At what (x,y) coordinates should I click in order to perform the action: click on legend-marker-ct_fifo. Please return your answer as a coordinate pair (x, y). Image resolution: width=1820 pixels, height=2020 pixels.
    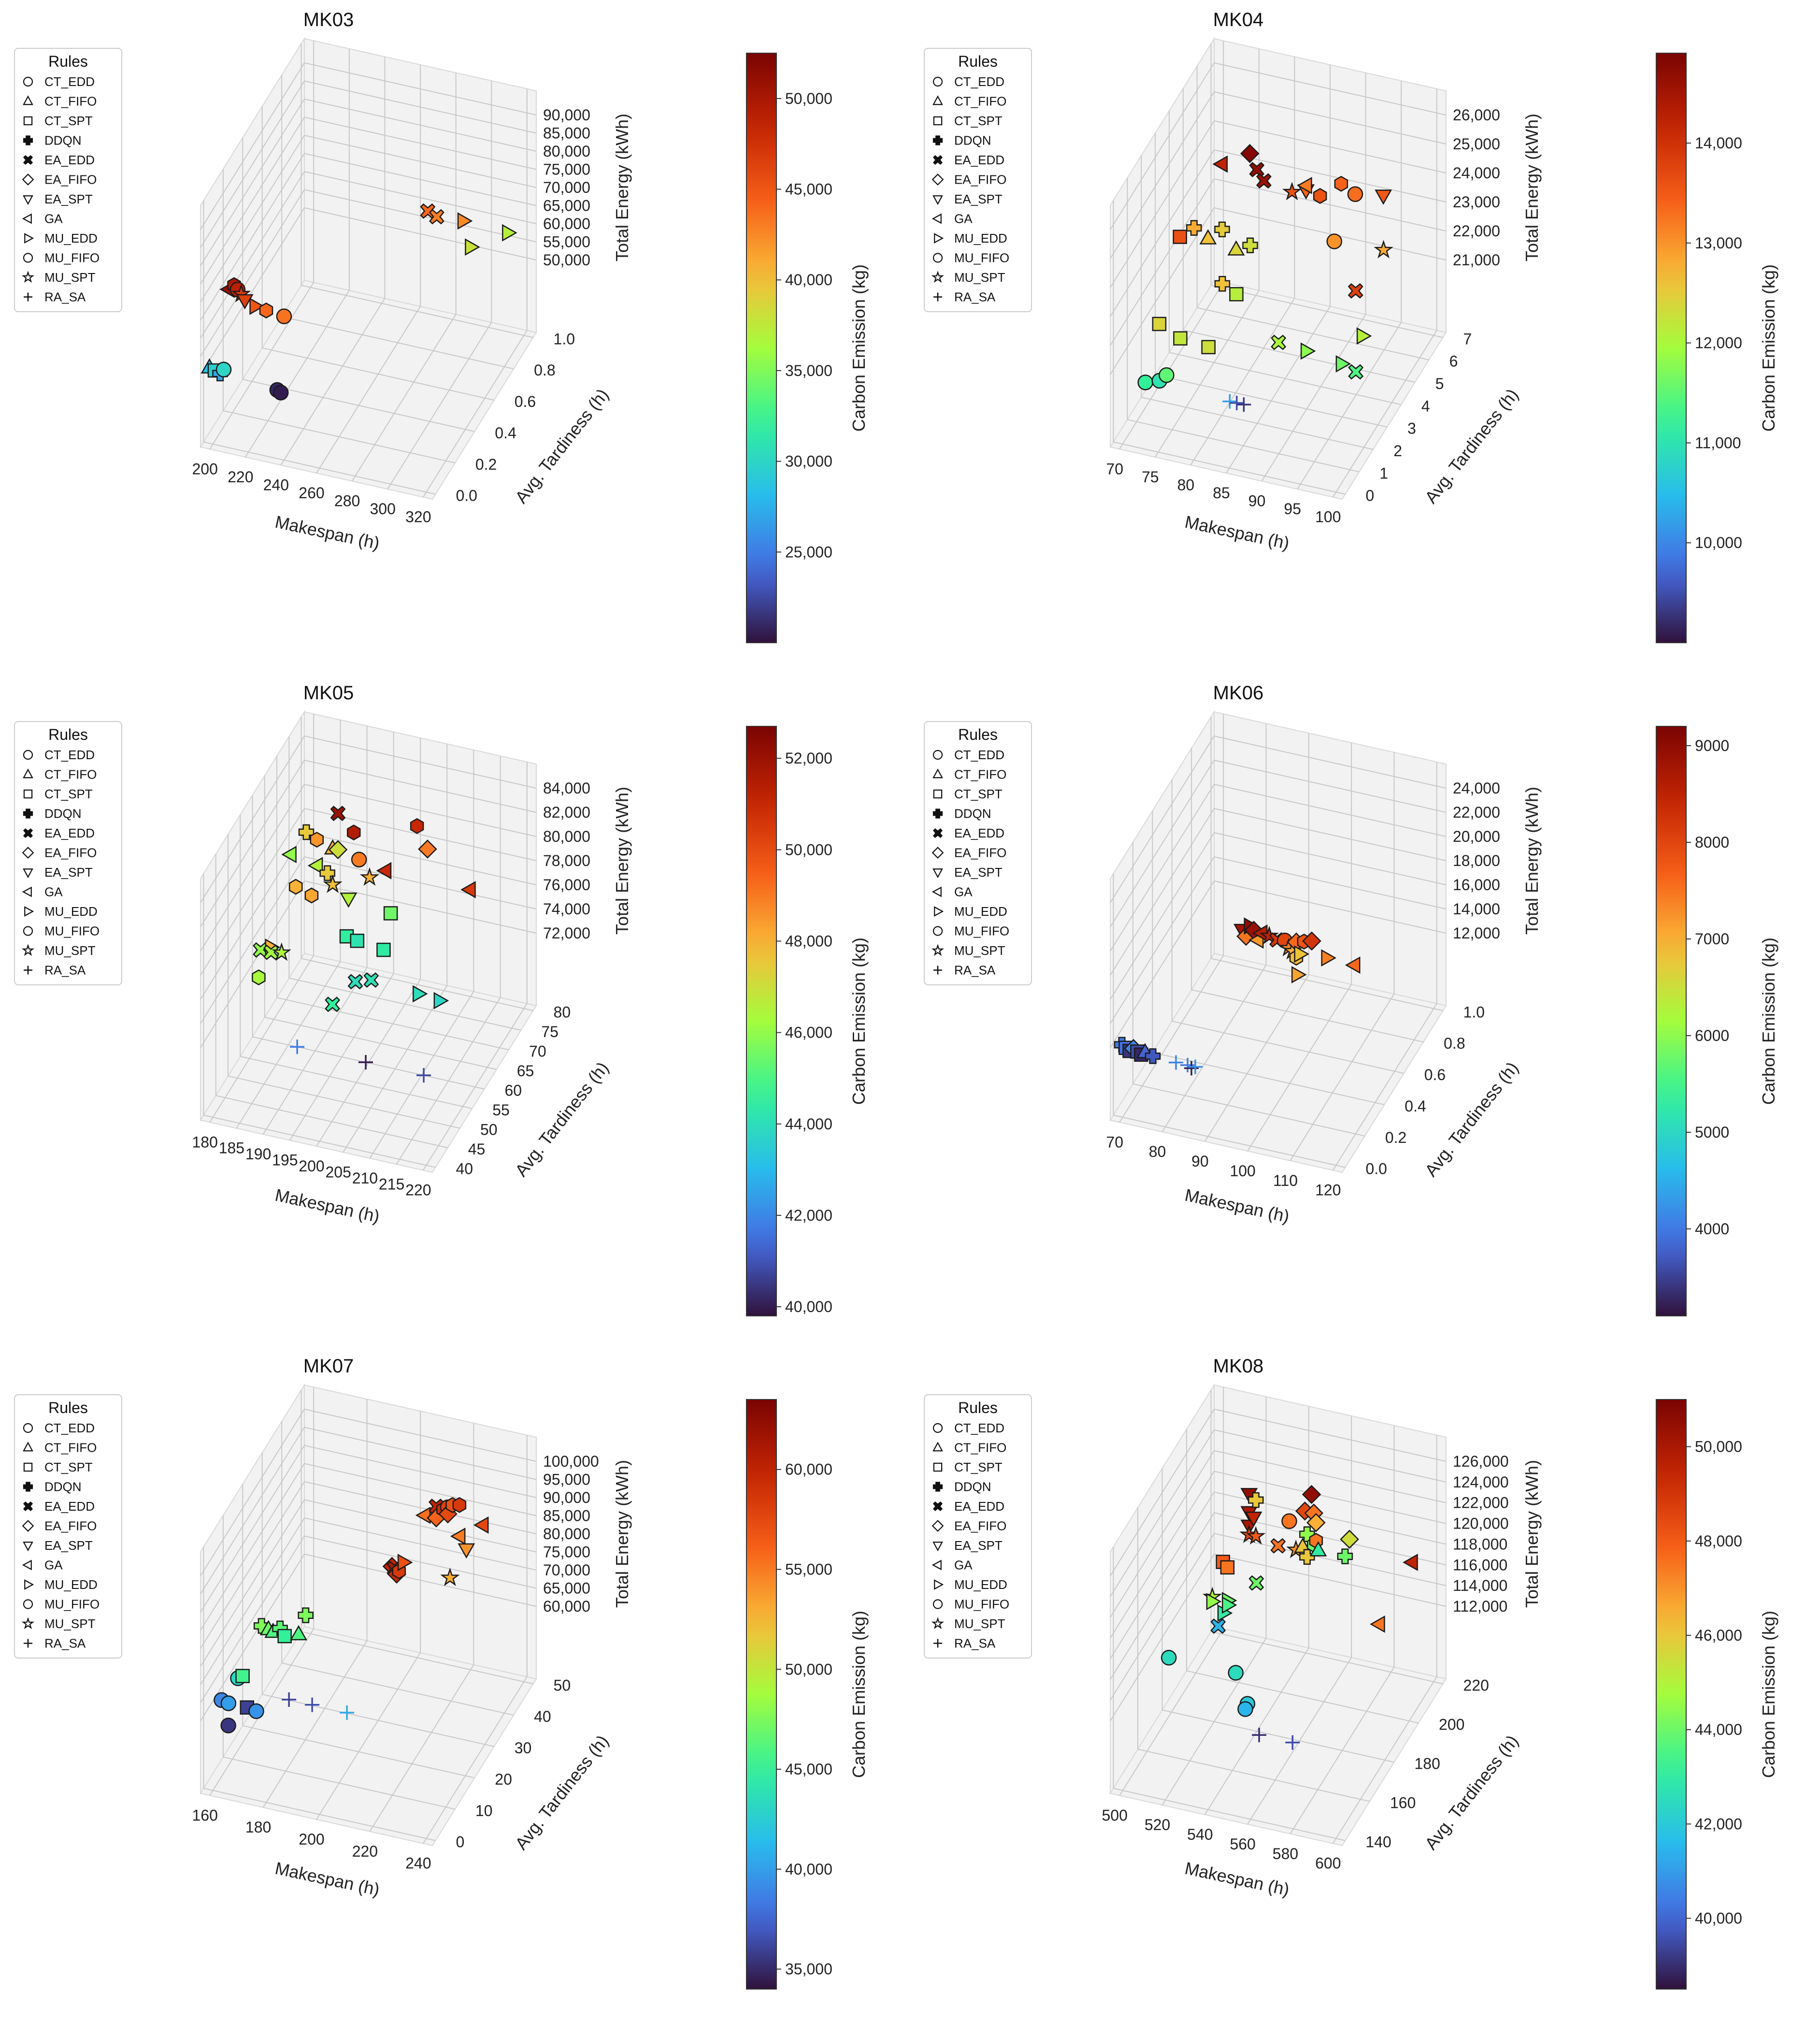
    Looking at the image, I should click on (938, 100).